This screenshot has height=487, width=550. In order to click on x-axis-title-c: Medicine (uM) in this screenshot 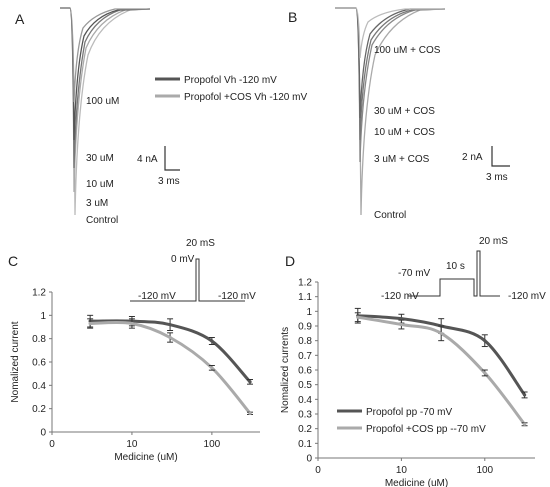, I will do `click(145, 457)`.